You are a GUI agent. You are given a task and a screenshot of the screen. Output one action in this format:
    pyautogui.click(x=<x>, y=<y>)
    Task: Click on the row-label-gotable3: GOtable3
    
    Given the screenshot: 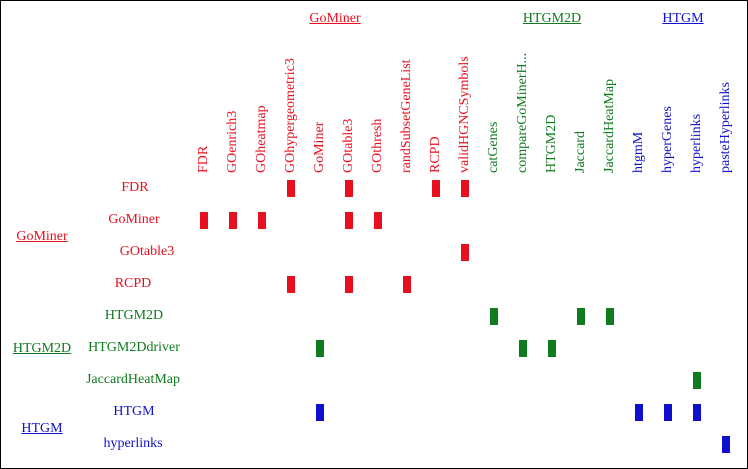 What is the action you would take?
    pyautogui.click(x=147, y=251)
    